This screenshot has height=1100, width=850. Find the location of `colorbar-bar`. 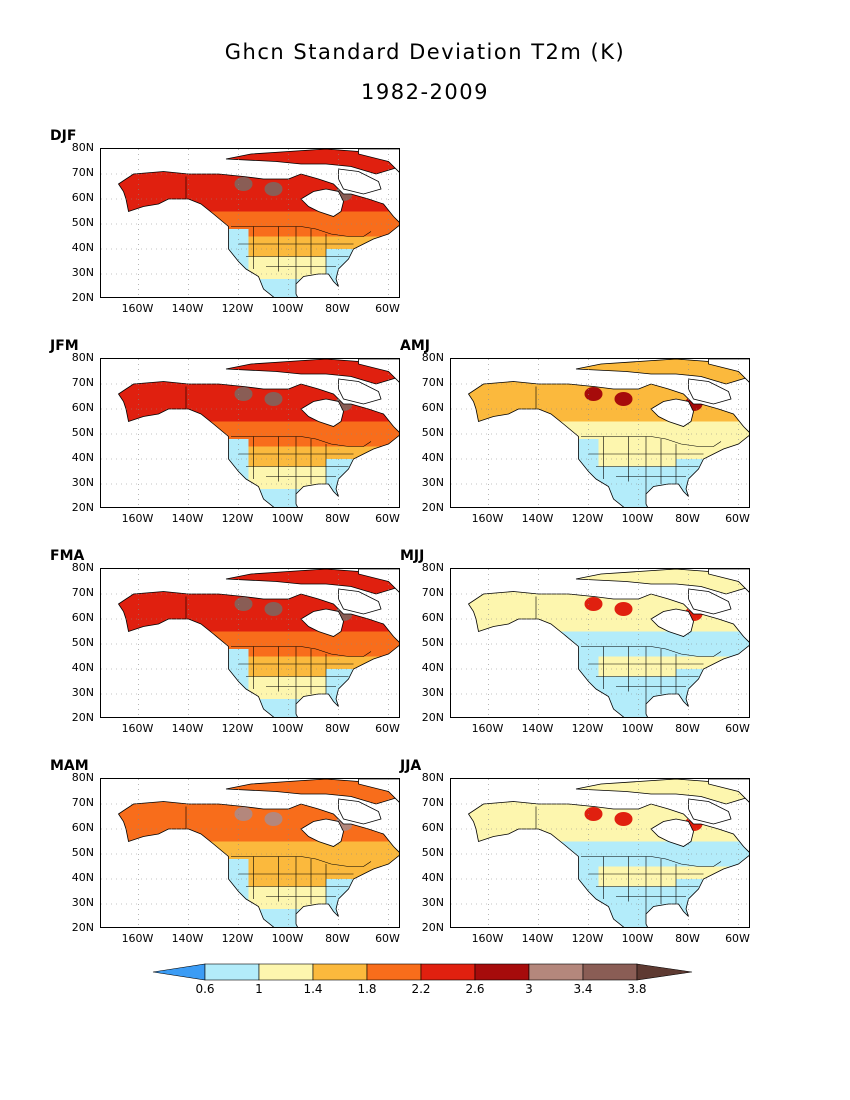

colorbar-bar is located at coordinates (422, 972).